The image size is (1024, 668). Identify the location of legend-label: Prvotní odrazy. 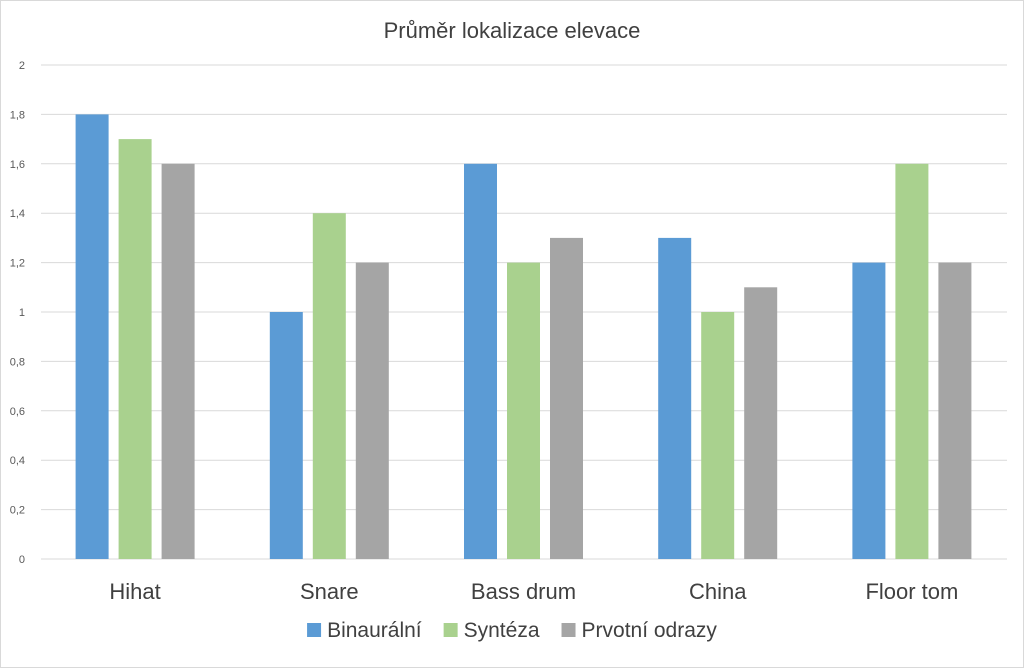
(650, 630).